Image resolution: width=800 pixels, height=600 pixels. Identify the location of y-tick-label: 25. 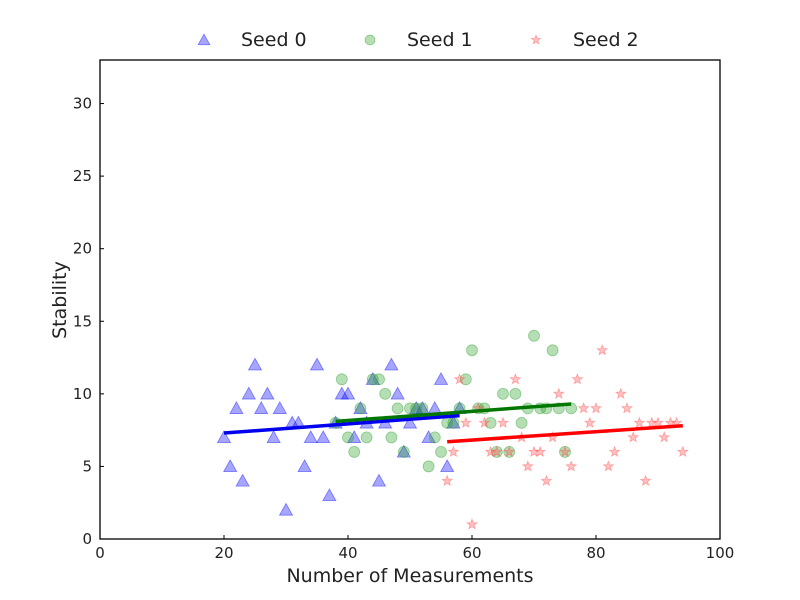
(82, 176).